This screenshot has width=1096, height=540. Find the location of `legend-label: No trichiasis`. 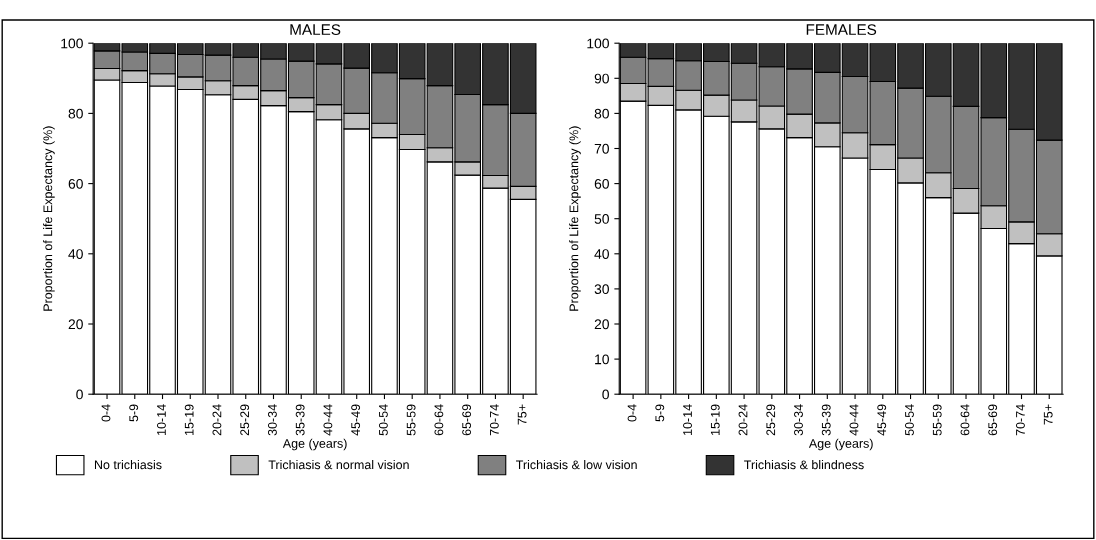

legend-label: No trichiasis is located at coordinates (128, 465).